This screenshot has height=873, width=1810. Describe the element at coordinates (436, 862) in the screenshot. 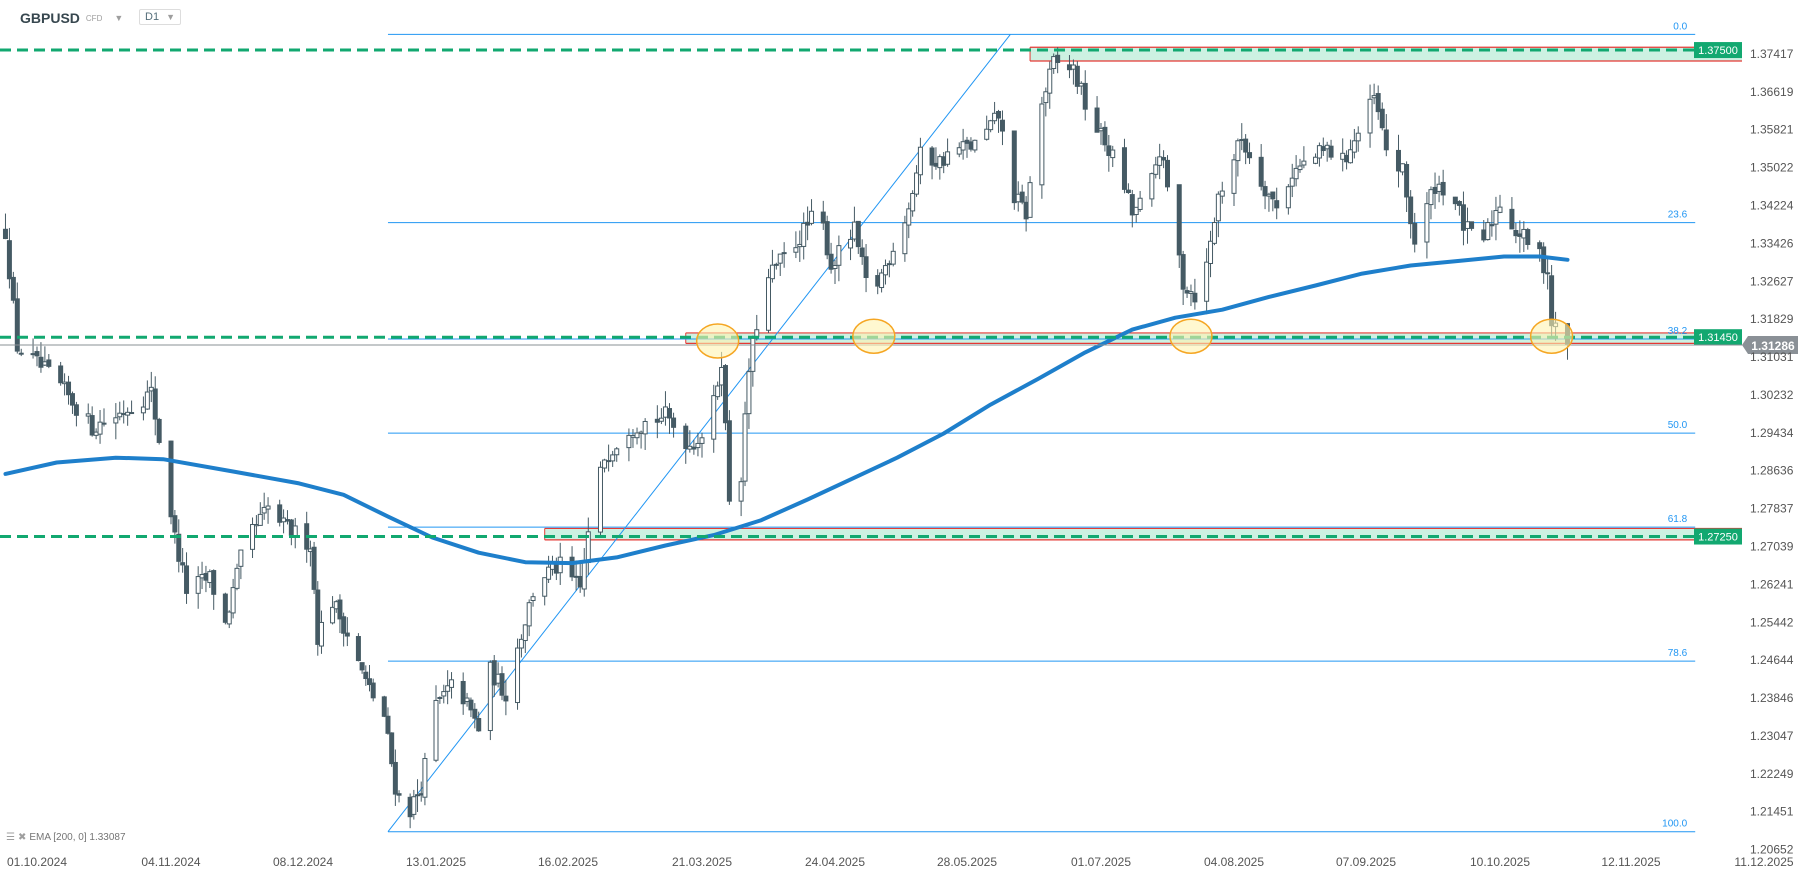

I see `x-tick-label: 13.01.2025` at that location.